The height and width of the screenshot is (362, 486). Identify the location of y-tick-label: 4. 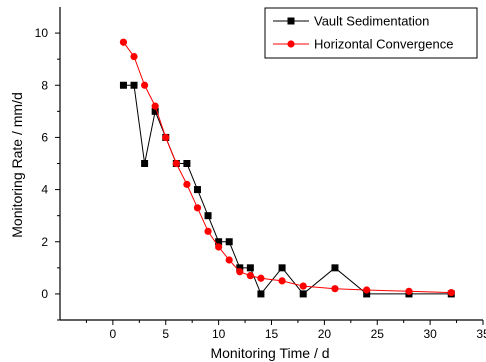
(44, 190).